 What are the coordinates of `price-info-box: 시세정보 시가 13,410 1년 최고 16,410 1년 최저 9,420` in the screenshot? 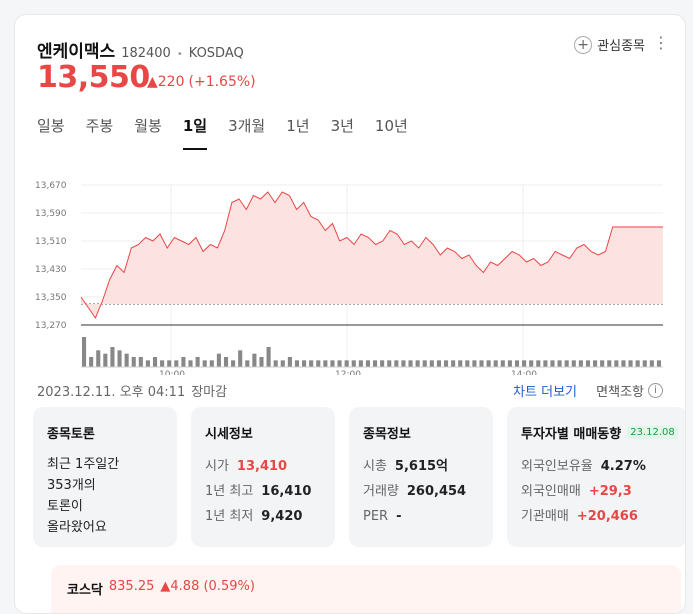 It's located at (263, 477).